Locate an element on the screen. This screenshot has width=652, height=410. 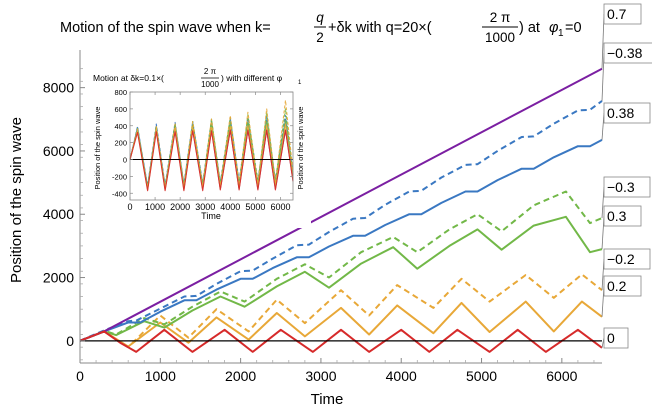
callout-label: 0.2 is located at coordinates (617, 286).